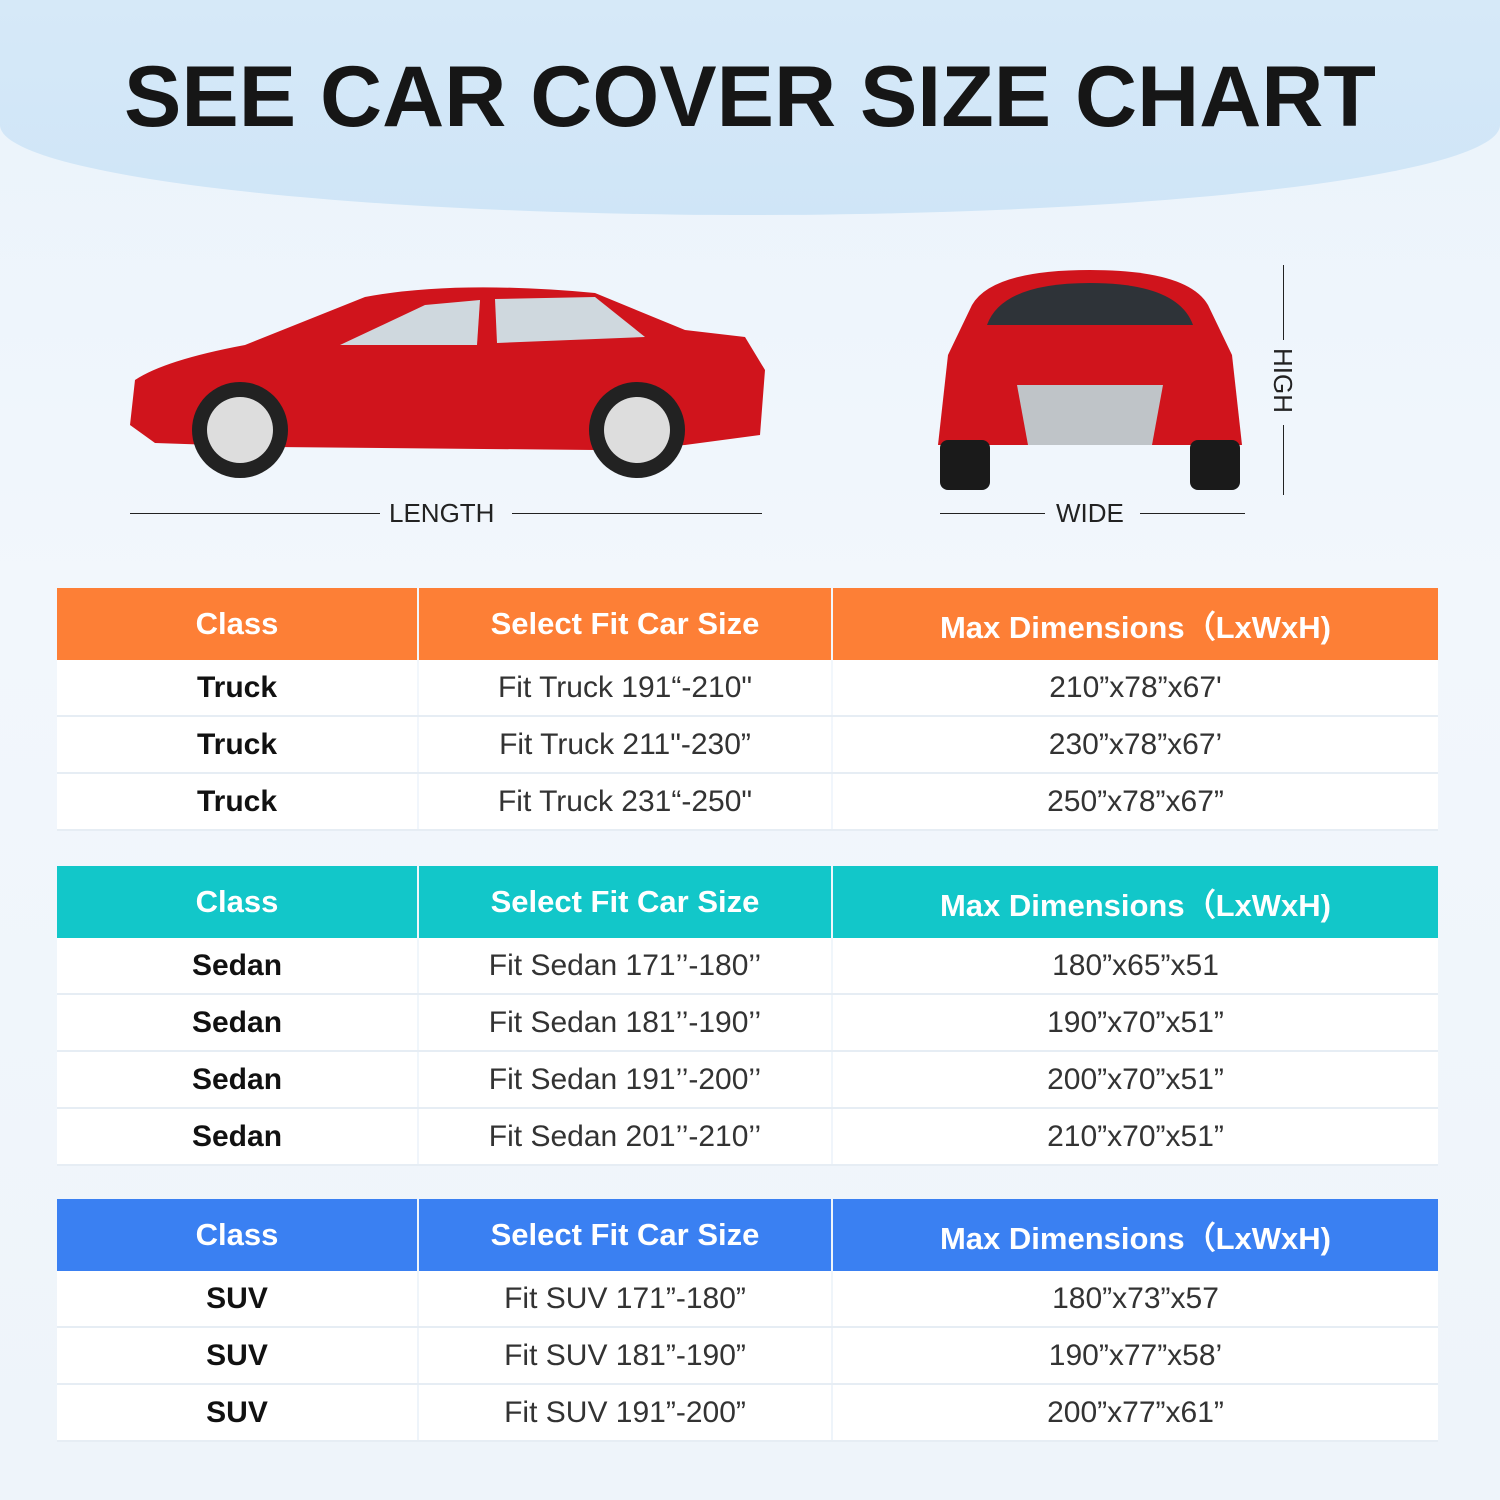 The image size is (1500, 1500). I want to click on header-band, so click(750, 107).